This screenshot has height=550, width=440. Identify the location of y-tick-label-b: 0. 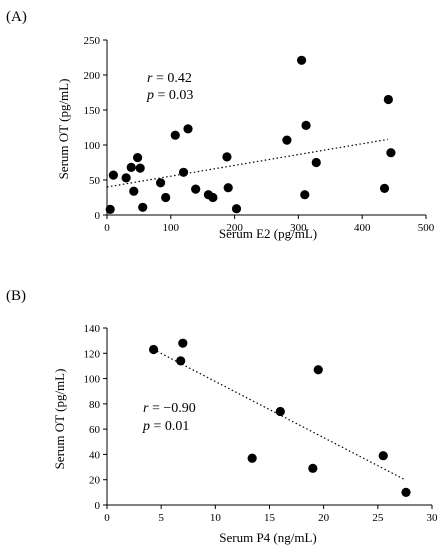
(98, 506).